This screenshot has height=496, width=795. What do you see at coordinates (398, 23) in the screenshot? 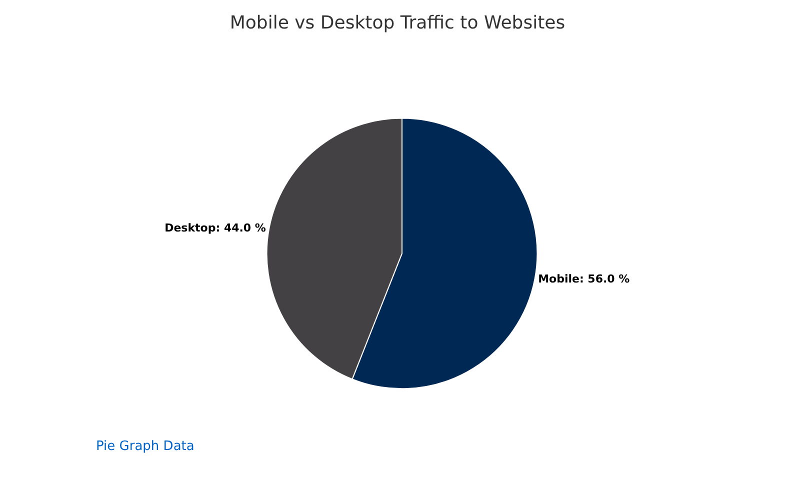
I see `chart-title: Mobile vs Desktop Traffic to Websites` at bounding box center [398, 23].